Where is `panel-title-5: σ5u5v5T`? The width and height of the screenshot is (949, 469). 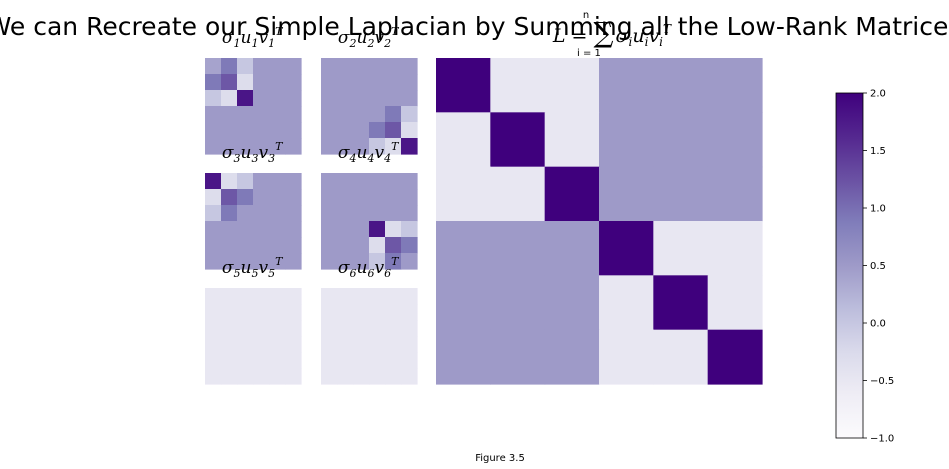 panel-title-5: σ5u5v5T is located at coordinates (253, 267).